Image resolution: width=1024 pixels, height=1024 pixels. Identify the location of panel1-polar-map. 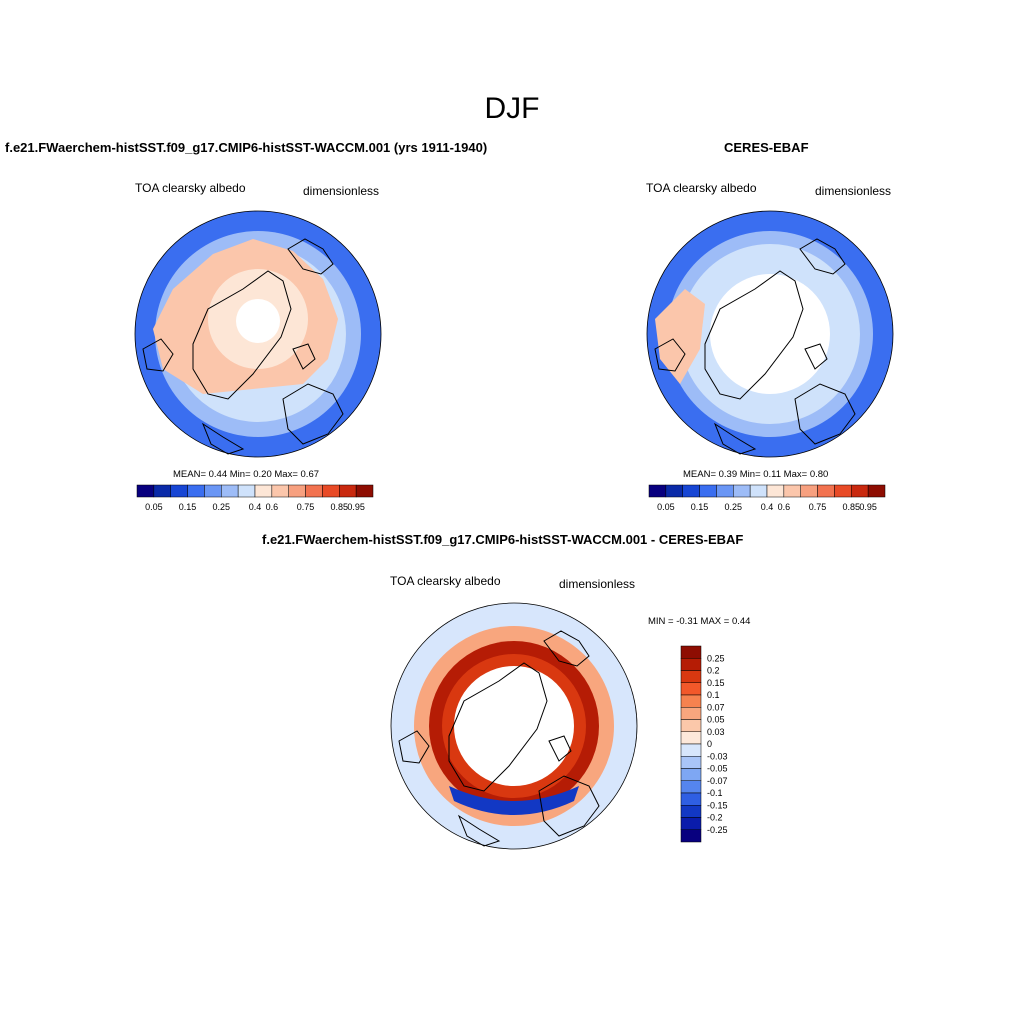
(258, 334).